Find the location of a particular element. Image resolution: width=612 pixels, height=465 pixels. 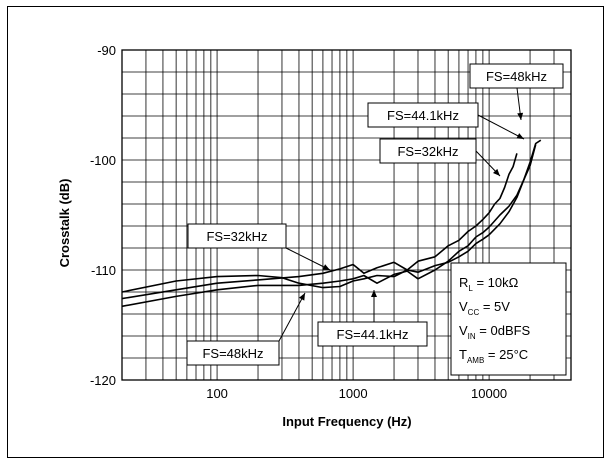

x-tick-label: 1000 is located at coordinates (353, 393).